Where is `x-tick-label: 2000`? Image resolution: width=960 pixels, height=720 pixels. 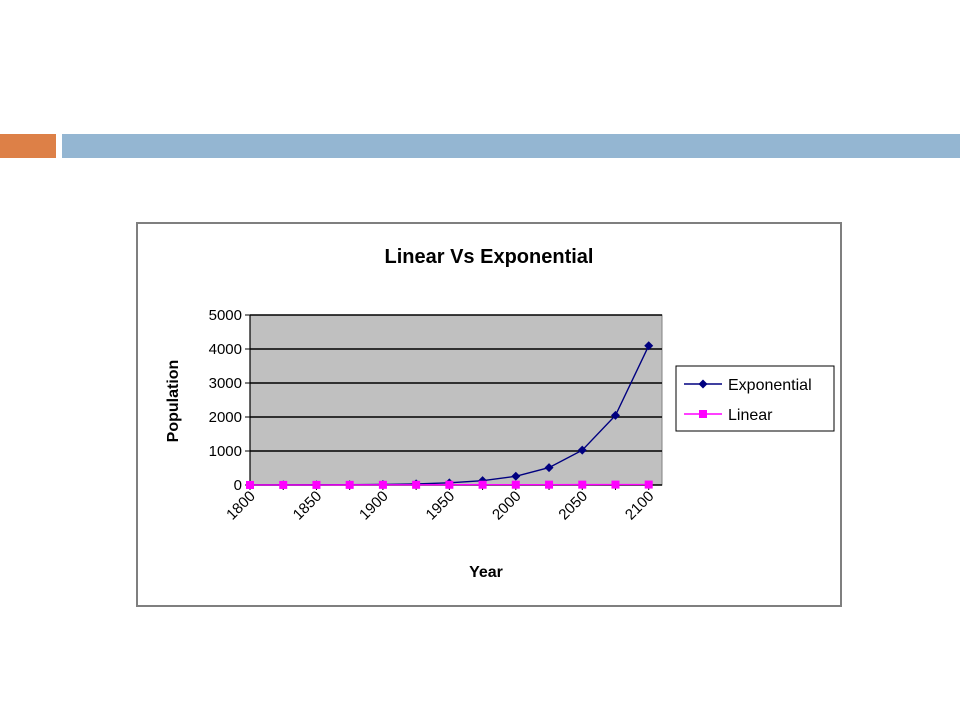
x-tick-label: 2000 is located at coordinates (507, 506).